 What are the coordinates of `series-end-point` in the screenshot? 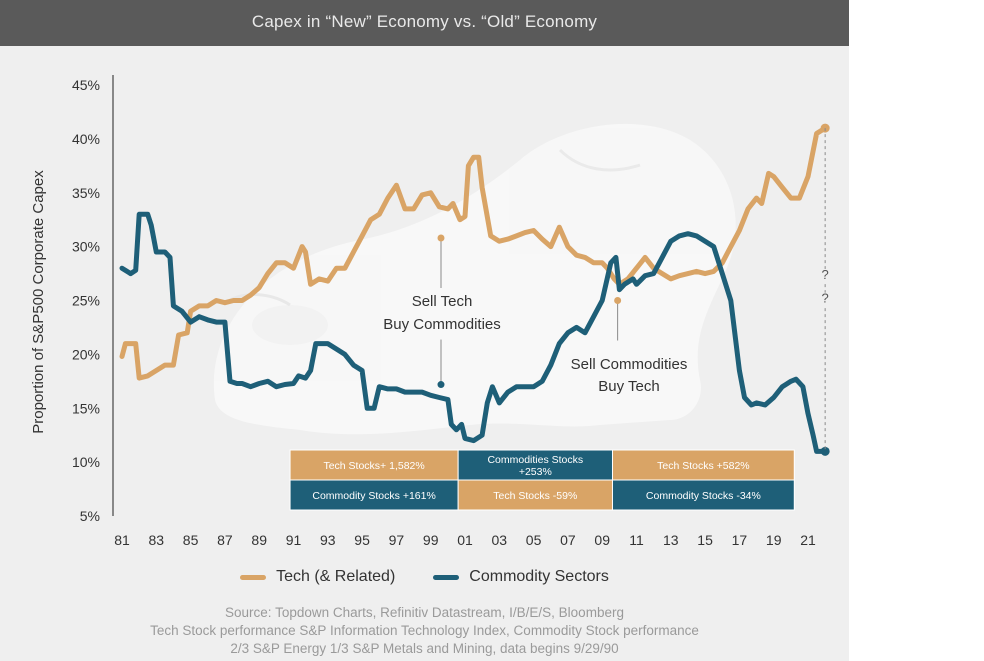 It's located at (825, 451).